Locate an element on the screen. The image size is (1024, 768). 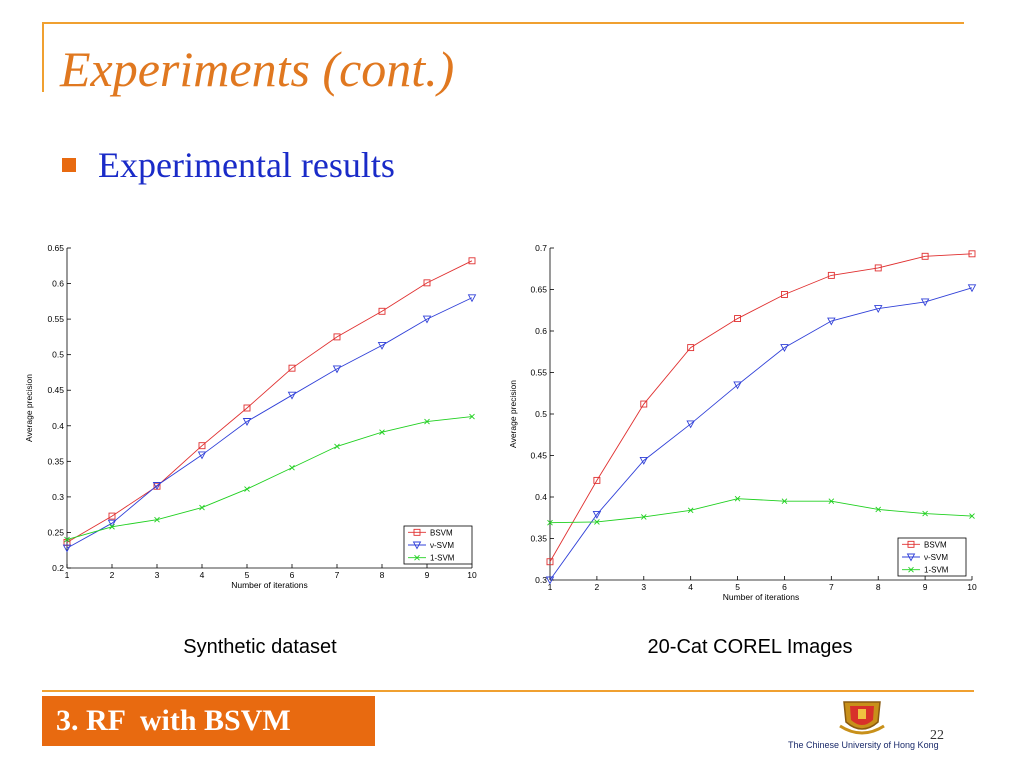
y-tick-label: 0.45 is located at coordinates (55, 390).